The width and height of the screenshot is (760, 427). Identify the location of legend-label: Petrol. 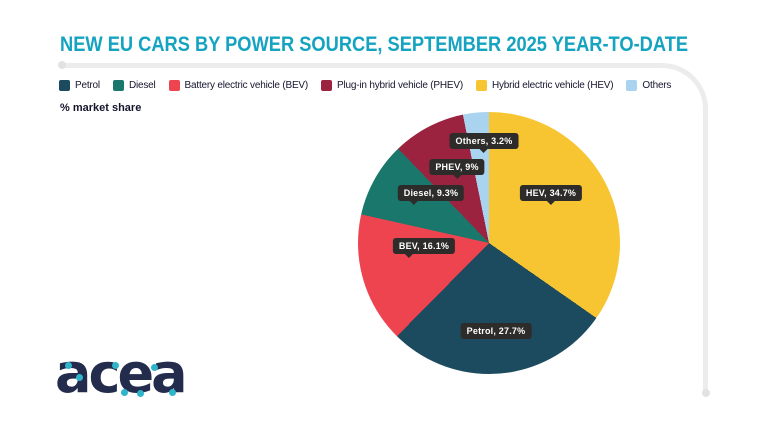
(87, 85).